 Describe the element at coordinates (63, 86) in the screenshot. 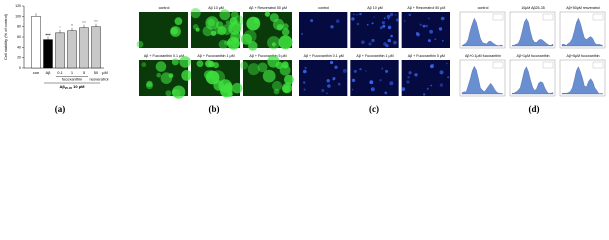

I see `treatment-part: Aβ` at that location.